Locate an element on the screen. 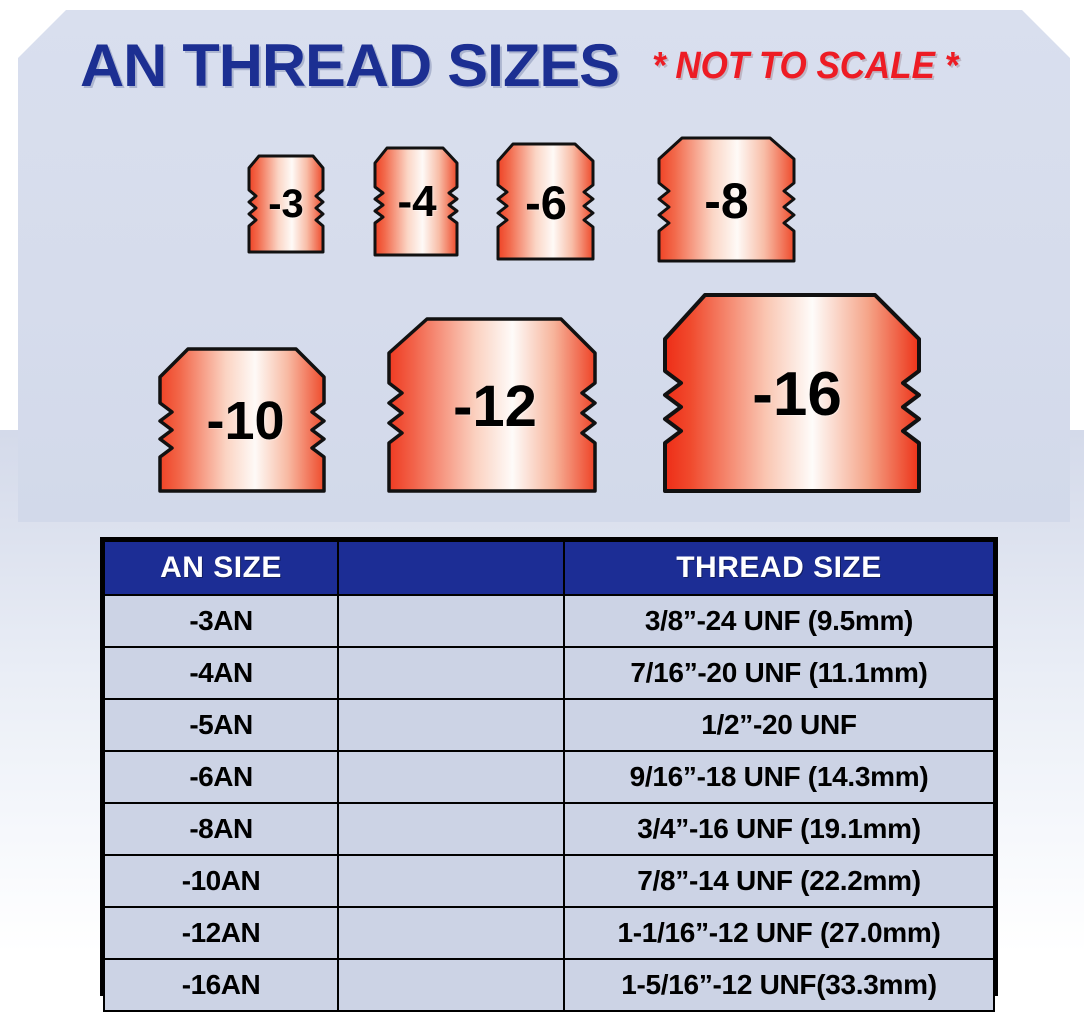 Image resolution: width=1084 pixels, height=1024 pixels. cell-an-size: -8AN is located at coordinates (221, 829).